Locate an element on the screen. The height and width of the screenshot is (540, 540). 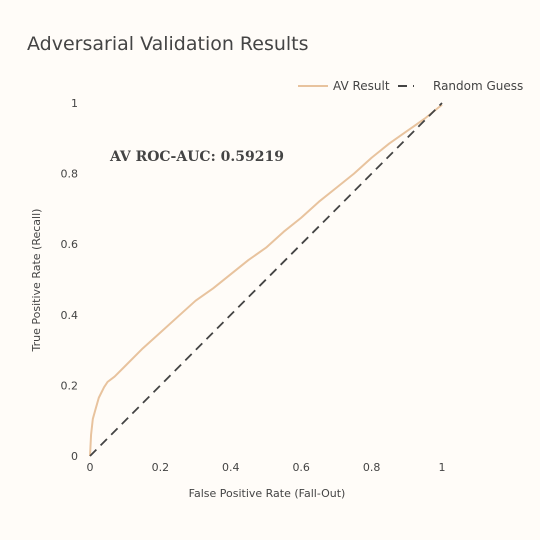
x-tick-label: 0.8 is located at coordinates (372, 467).